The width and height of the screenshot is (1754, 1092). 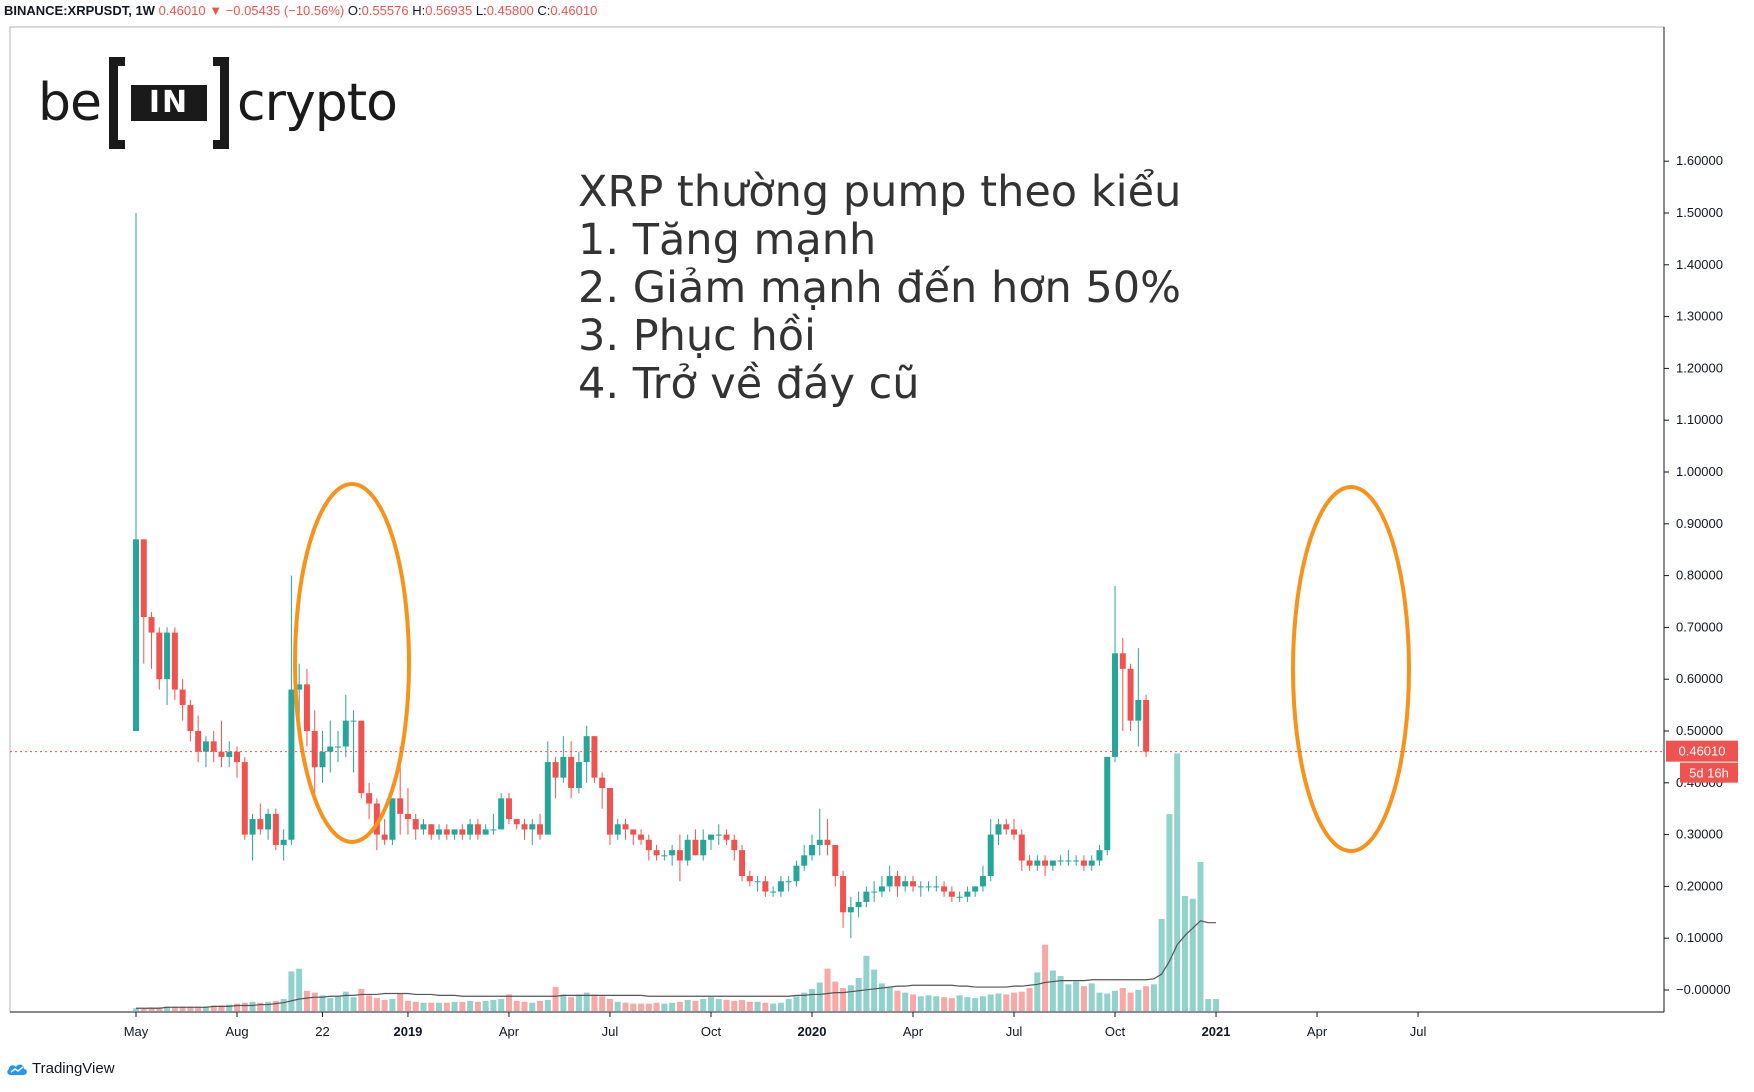 I want to click on brand-label: TradingView, so click(x=73, y=1068).